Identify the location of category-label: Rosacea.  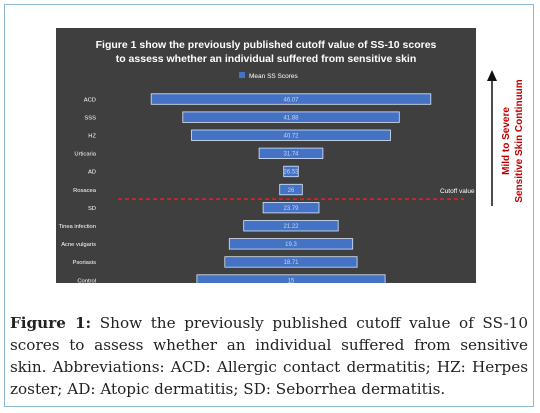
(85, 191).